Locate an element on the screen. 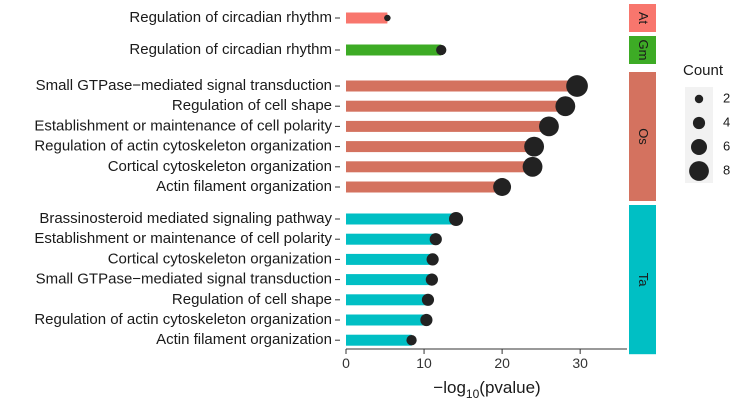  facet-strip-label: Os is located at coordinates (643, 136).